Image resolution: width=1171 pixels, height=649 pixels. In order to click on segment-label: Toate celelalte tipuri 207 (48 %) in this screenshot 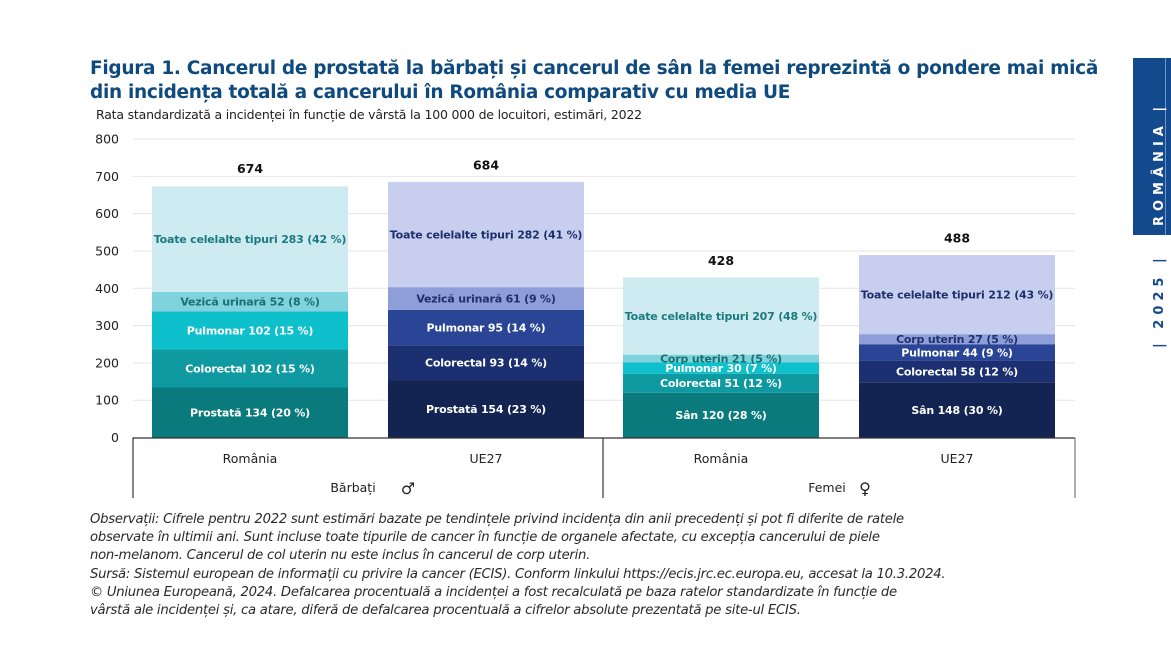, I will do `click(721, 316)`.